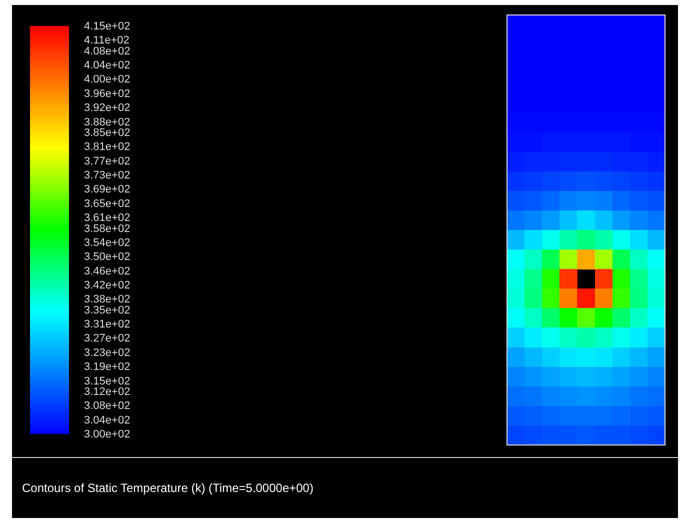 The width and height of the screenshot is (685, 521). I want to click on color-bar-label: 3.50e+02, so click(107, 257).